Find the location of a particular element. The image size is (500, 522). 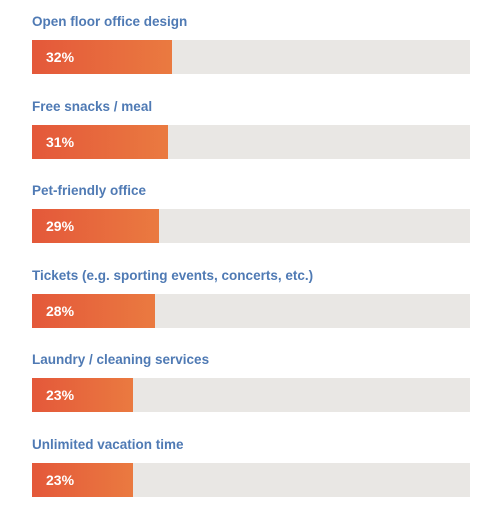

bar-track: 29% is located at coordinates (251, 226).